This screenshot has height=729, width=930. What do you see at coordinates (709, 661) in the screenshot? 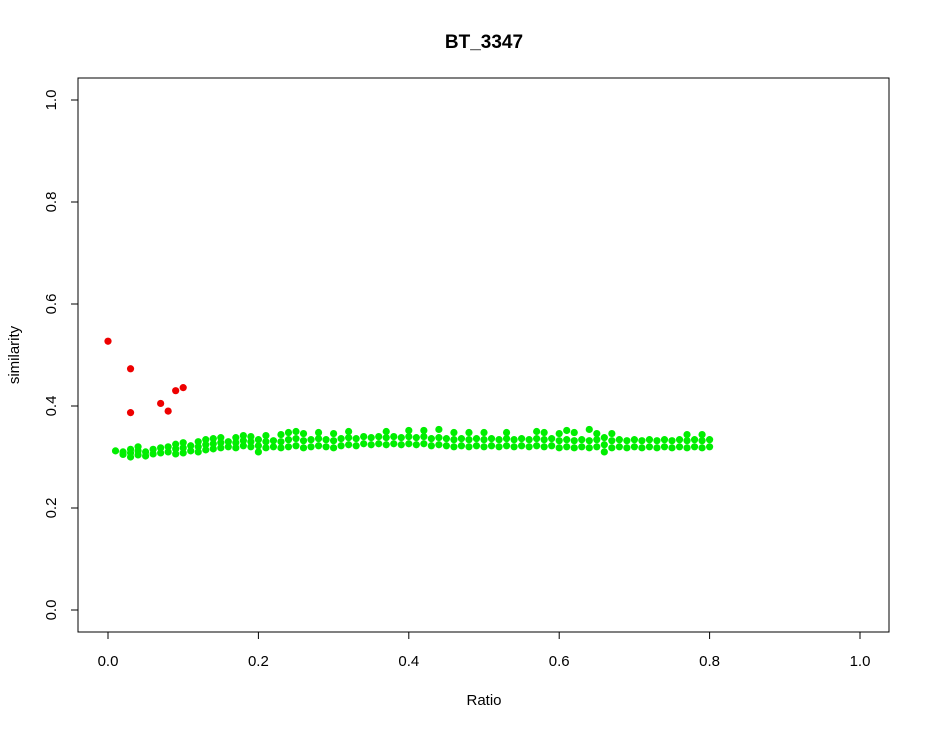
I see `x-tick-label: 0.8` at bounding box center [709, 661].